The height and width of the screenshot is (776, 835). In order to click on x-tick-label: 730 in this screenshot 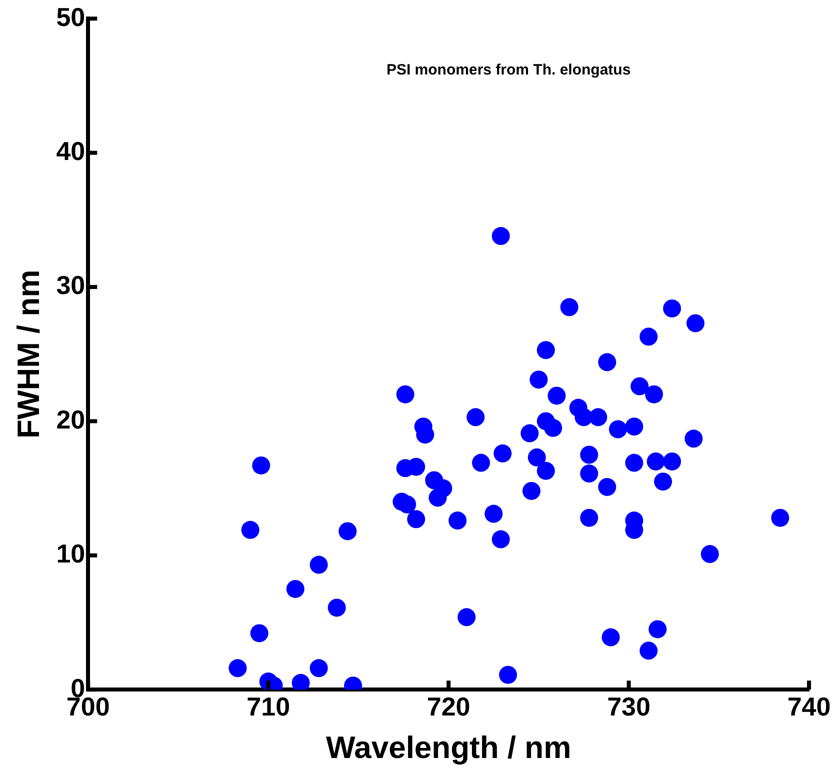, I will do `click(628, 706)`.